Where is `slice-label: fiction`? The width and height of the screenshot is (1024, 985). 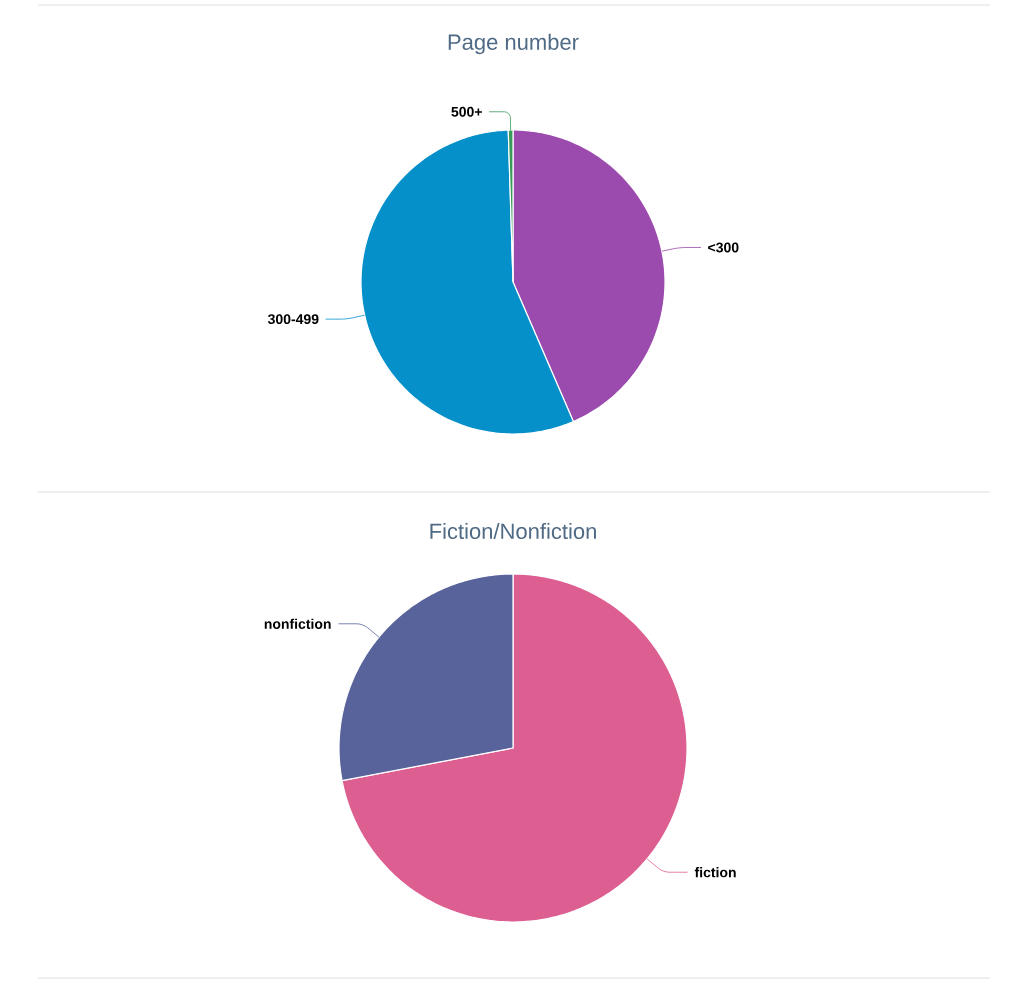 slice-label: fiction is located at coordinates (715, 872).